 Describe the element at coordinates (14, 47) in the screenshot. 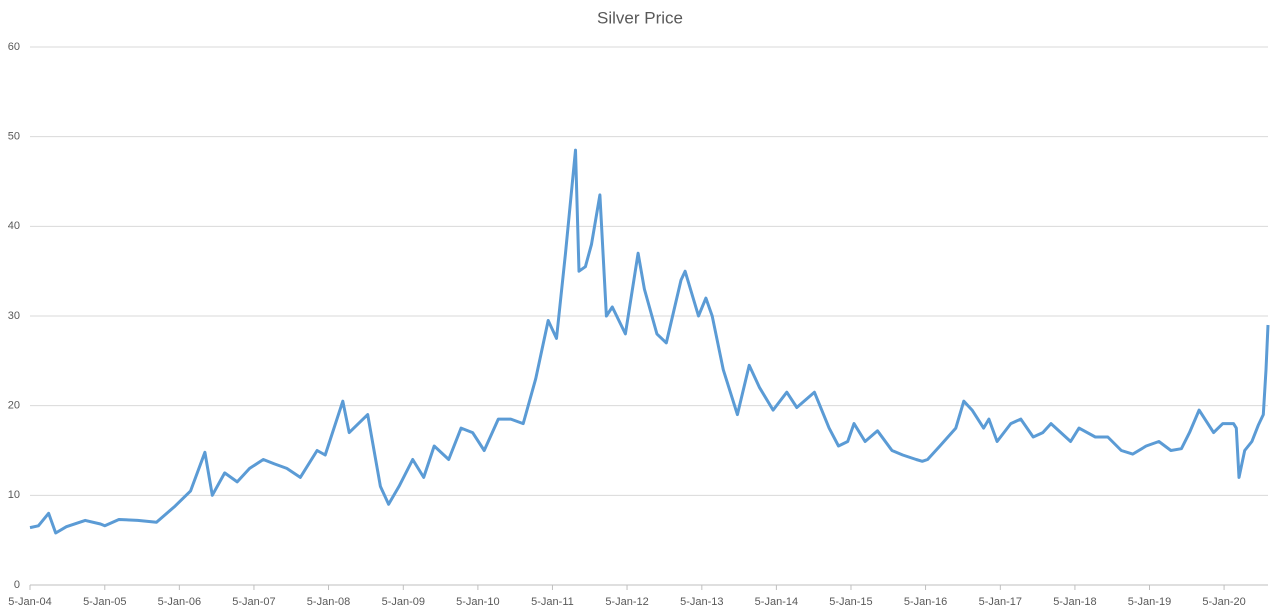

I see `y-tick-label: 60` at that location.